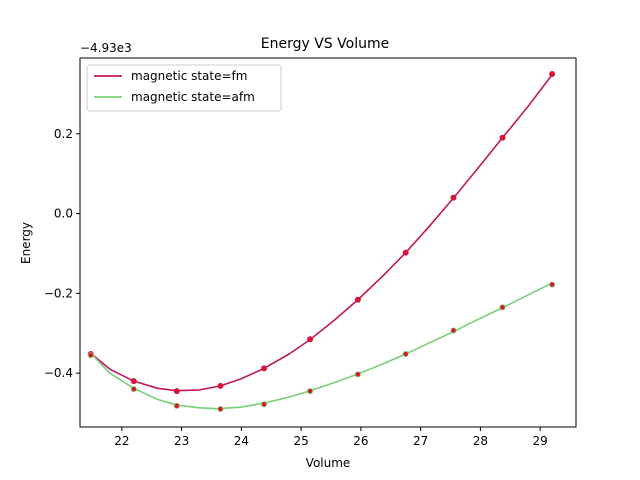 This screenshot has height=480, width=640. Describe the element at coordinates (241, 441) in the screenshot. I see `x-tick-label: 24` at that location.